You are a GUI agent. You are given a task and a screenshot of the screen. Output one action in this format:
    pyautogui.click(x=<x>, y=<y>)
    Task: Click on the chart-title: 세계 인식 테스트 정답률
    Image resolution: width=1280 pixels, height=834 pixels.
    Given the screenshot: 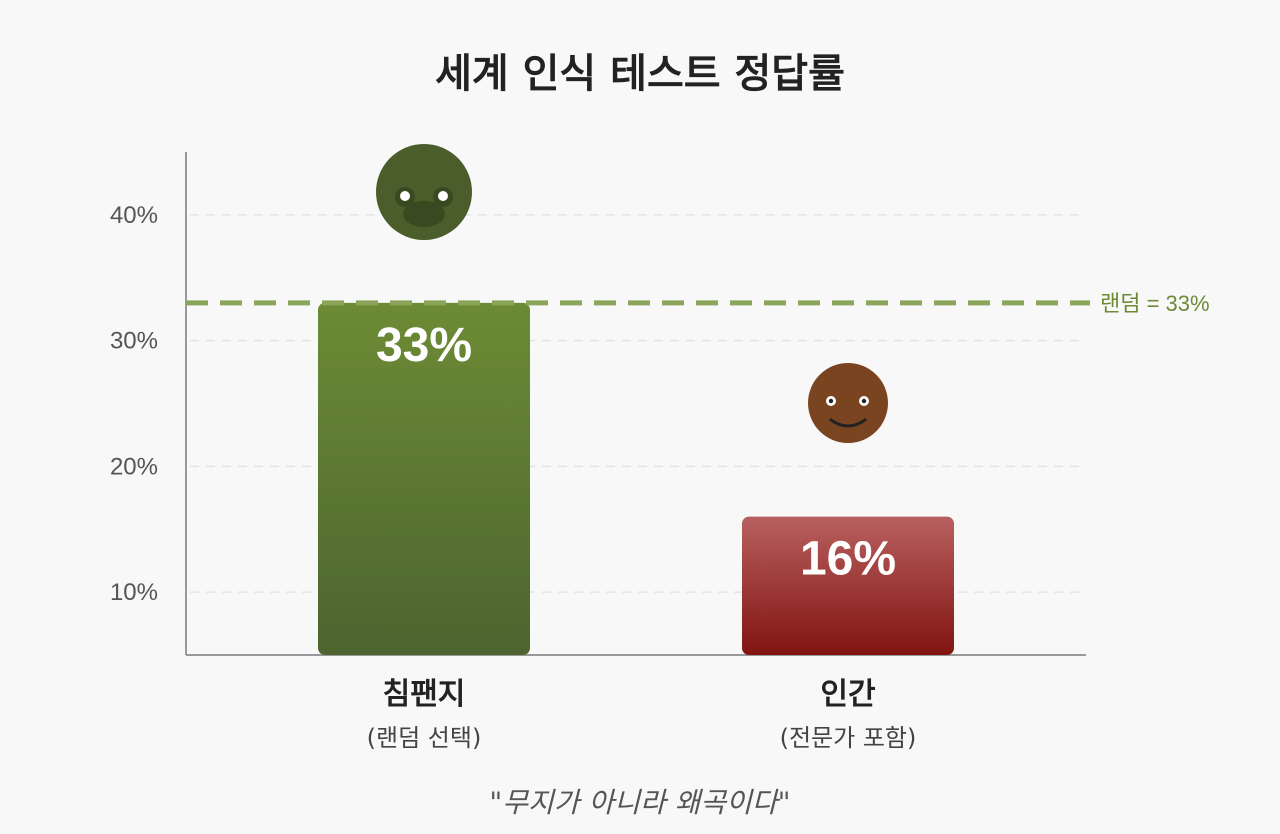 What is the action you would take?
    pyautogui.click(x=640, y=73)
    